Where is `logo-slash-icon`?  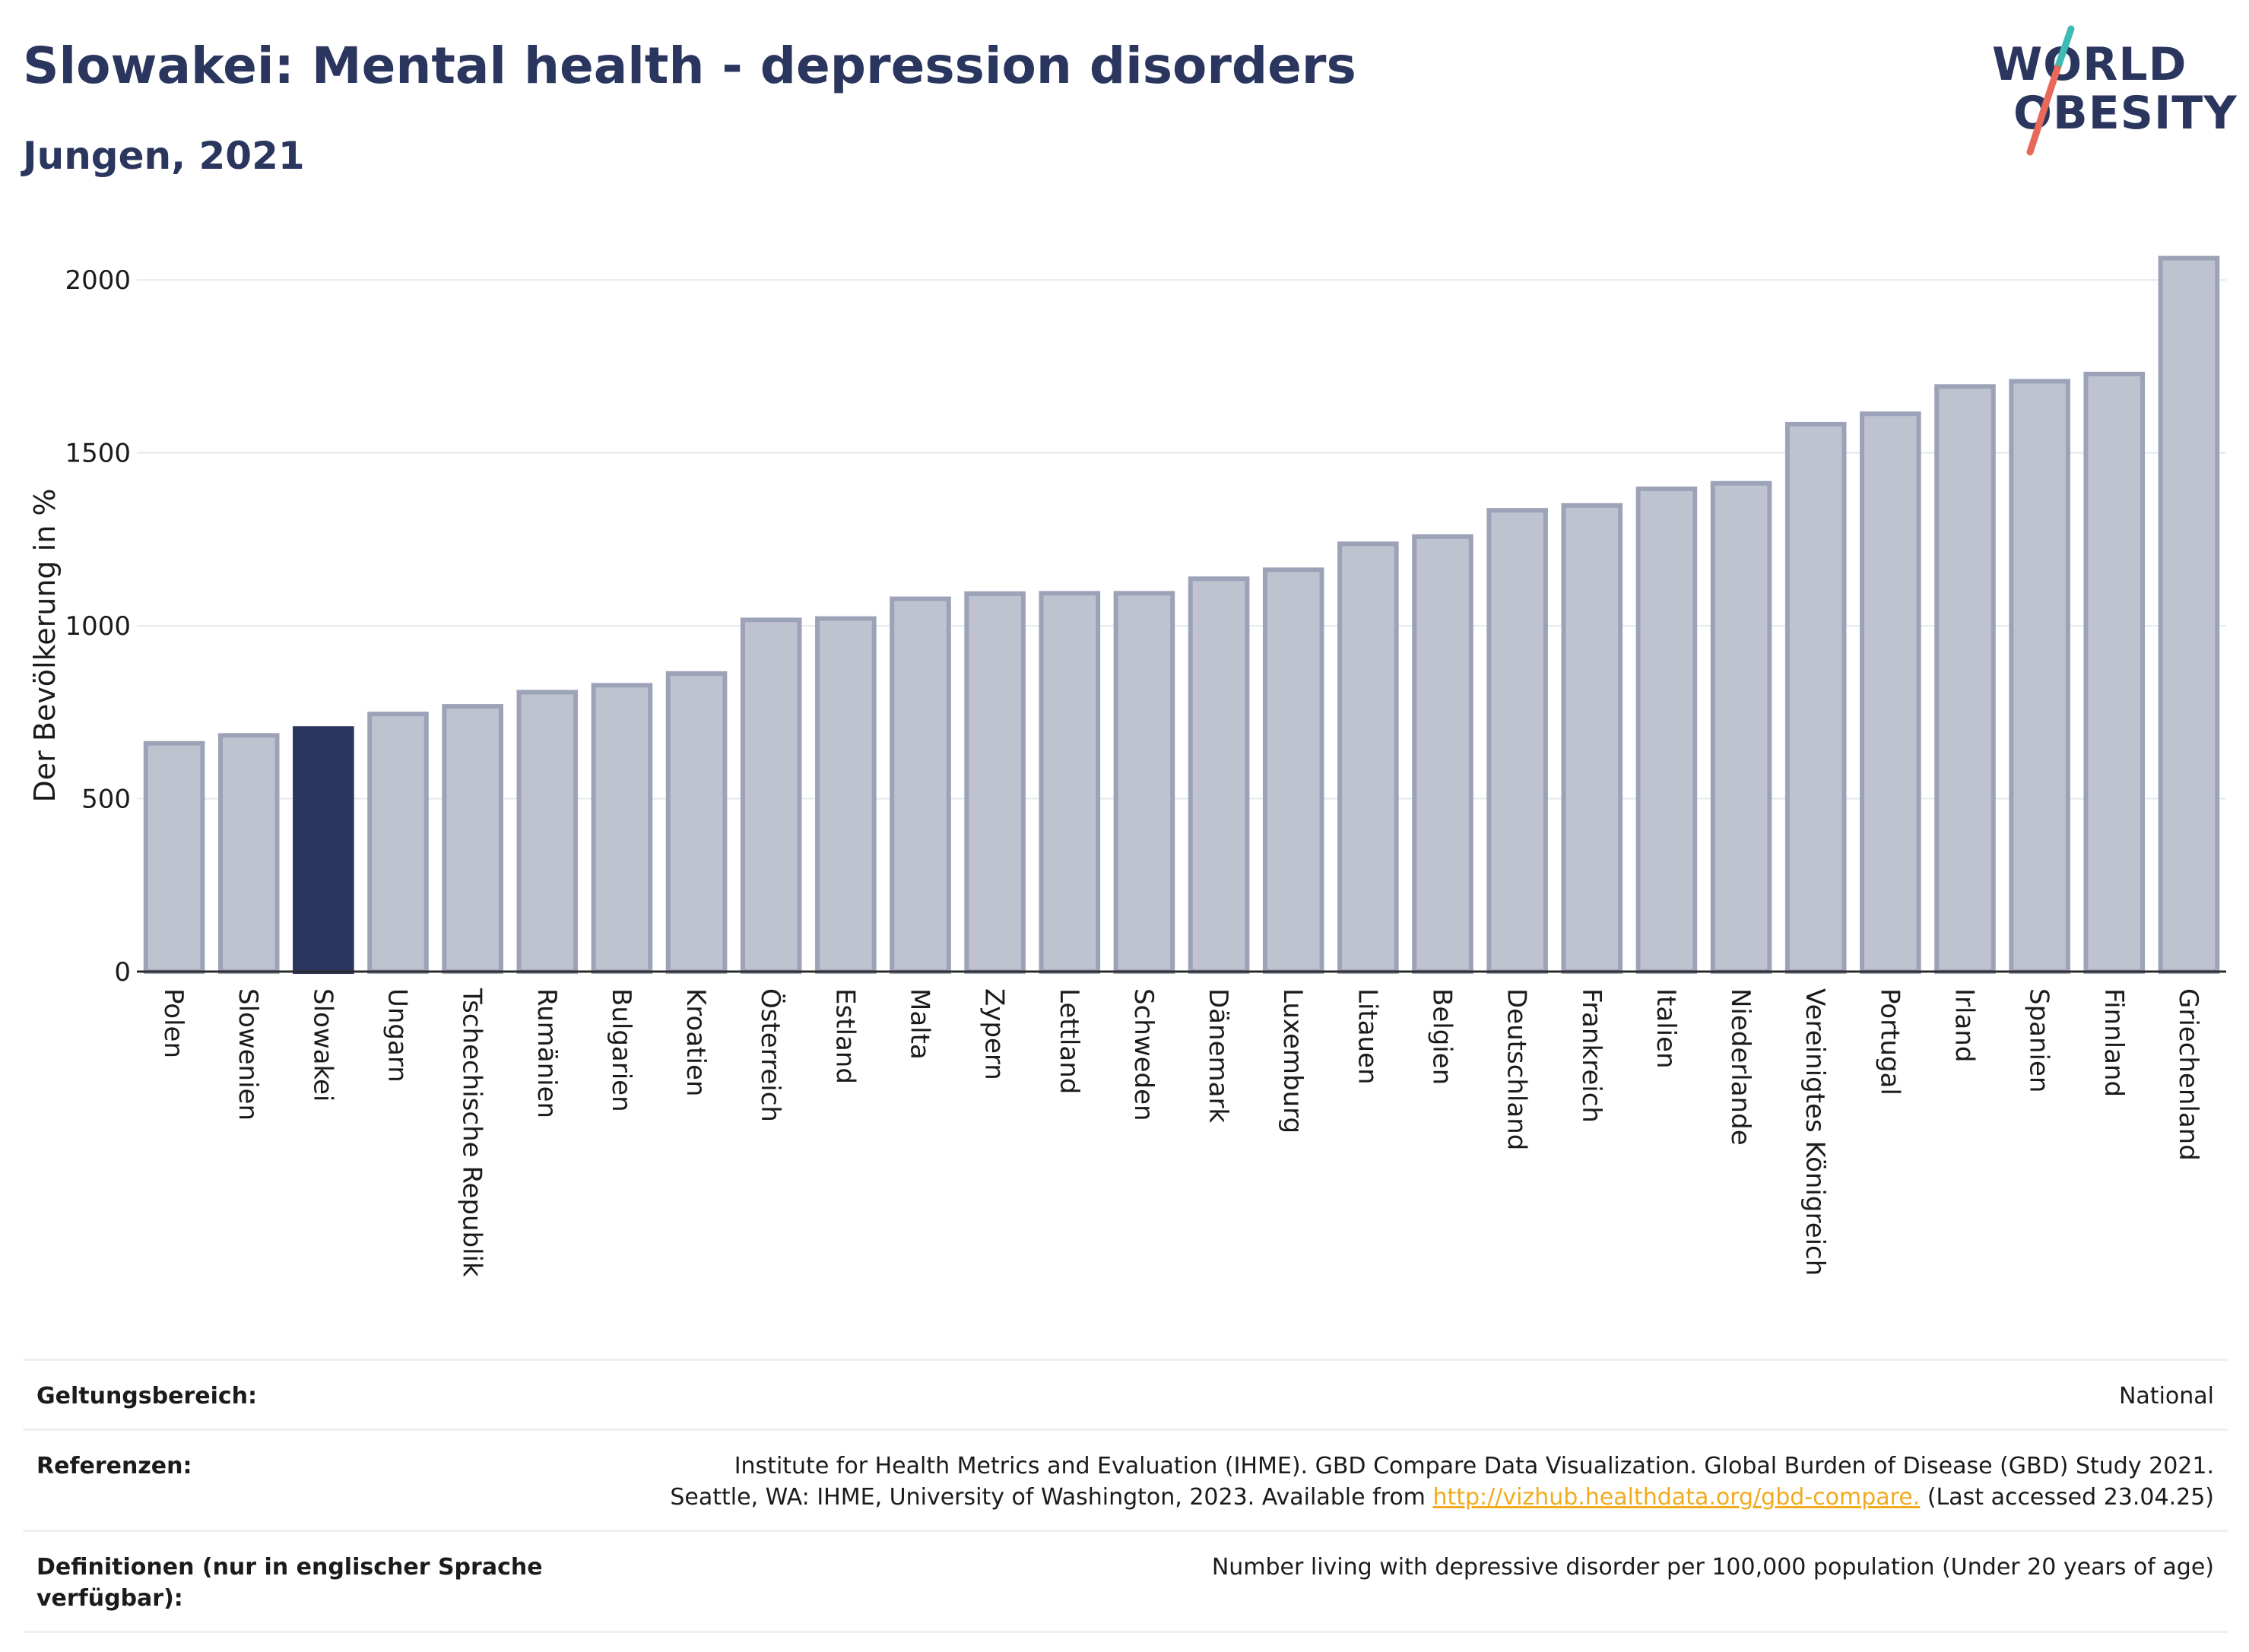 logo-slash-icon is located at coordinates (2050, 90).